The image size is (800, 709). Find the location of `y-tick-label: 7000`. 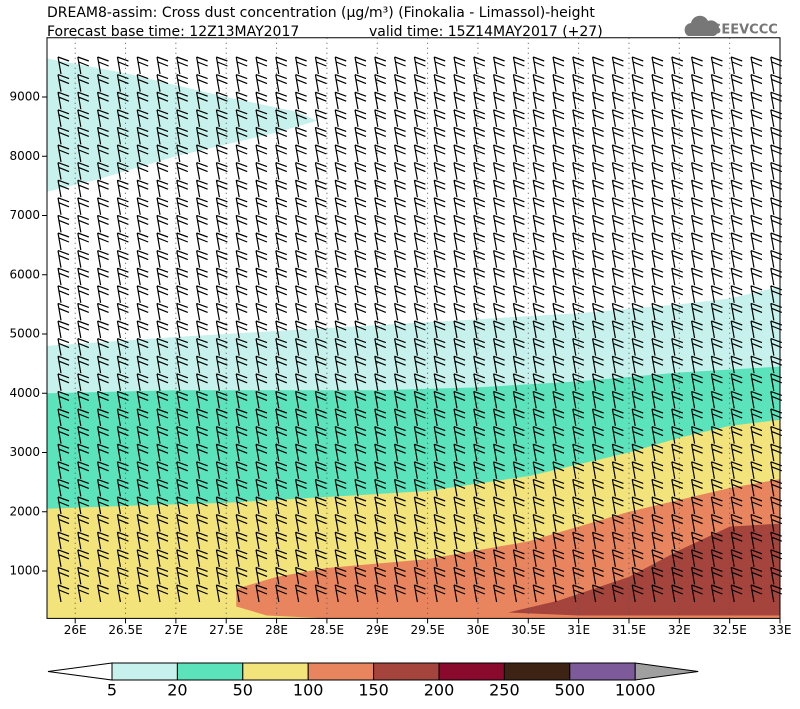

y-tick-label: 7000 is located at coordinates (24, 215).